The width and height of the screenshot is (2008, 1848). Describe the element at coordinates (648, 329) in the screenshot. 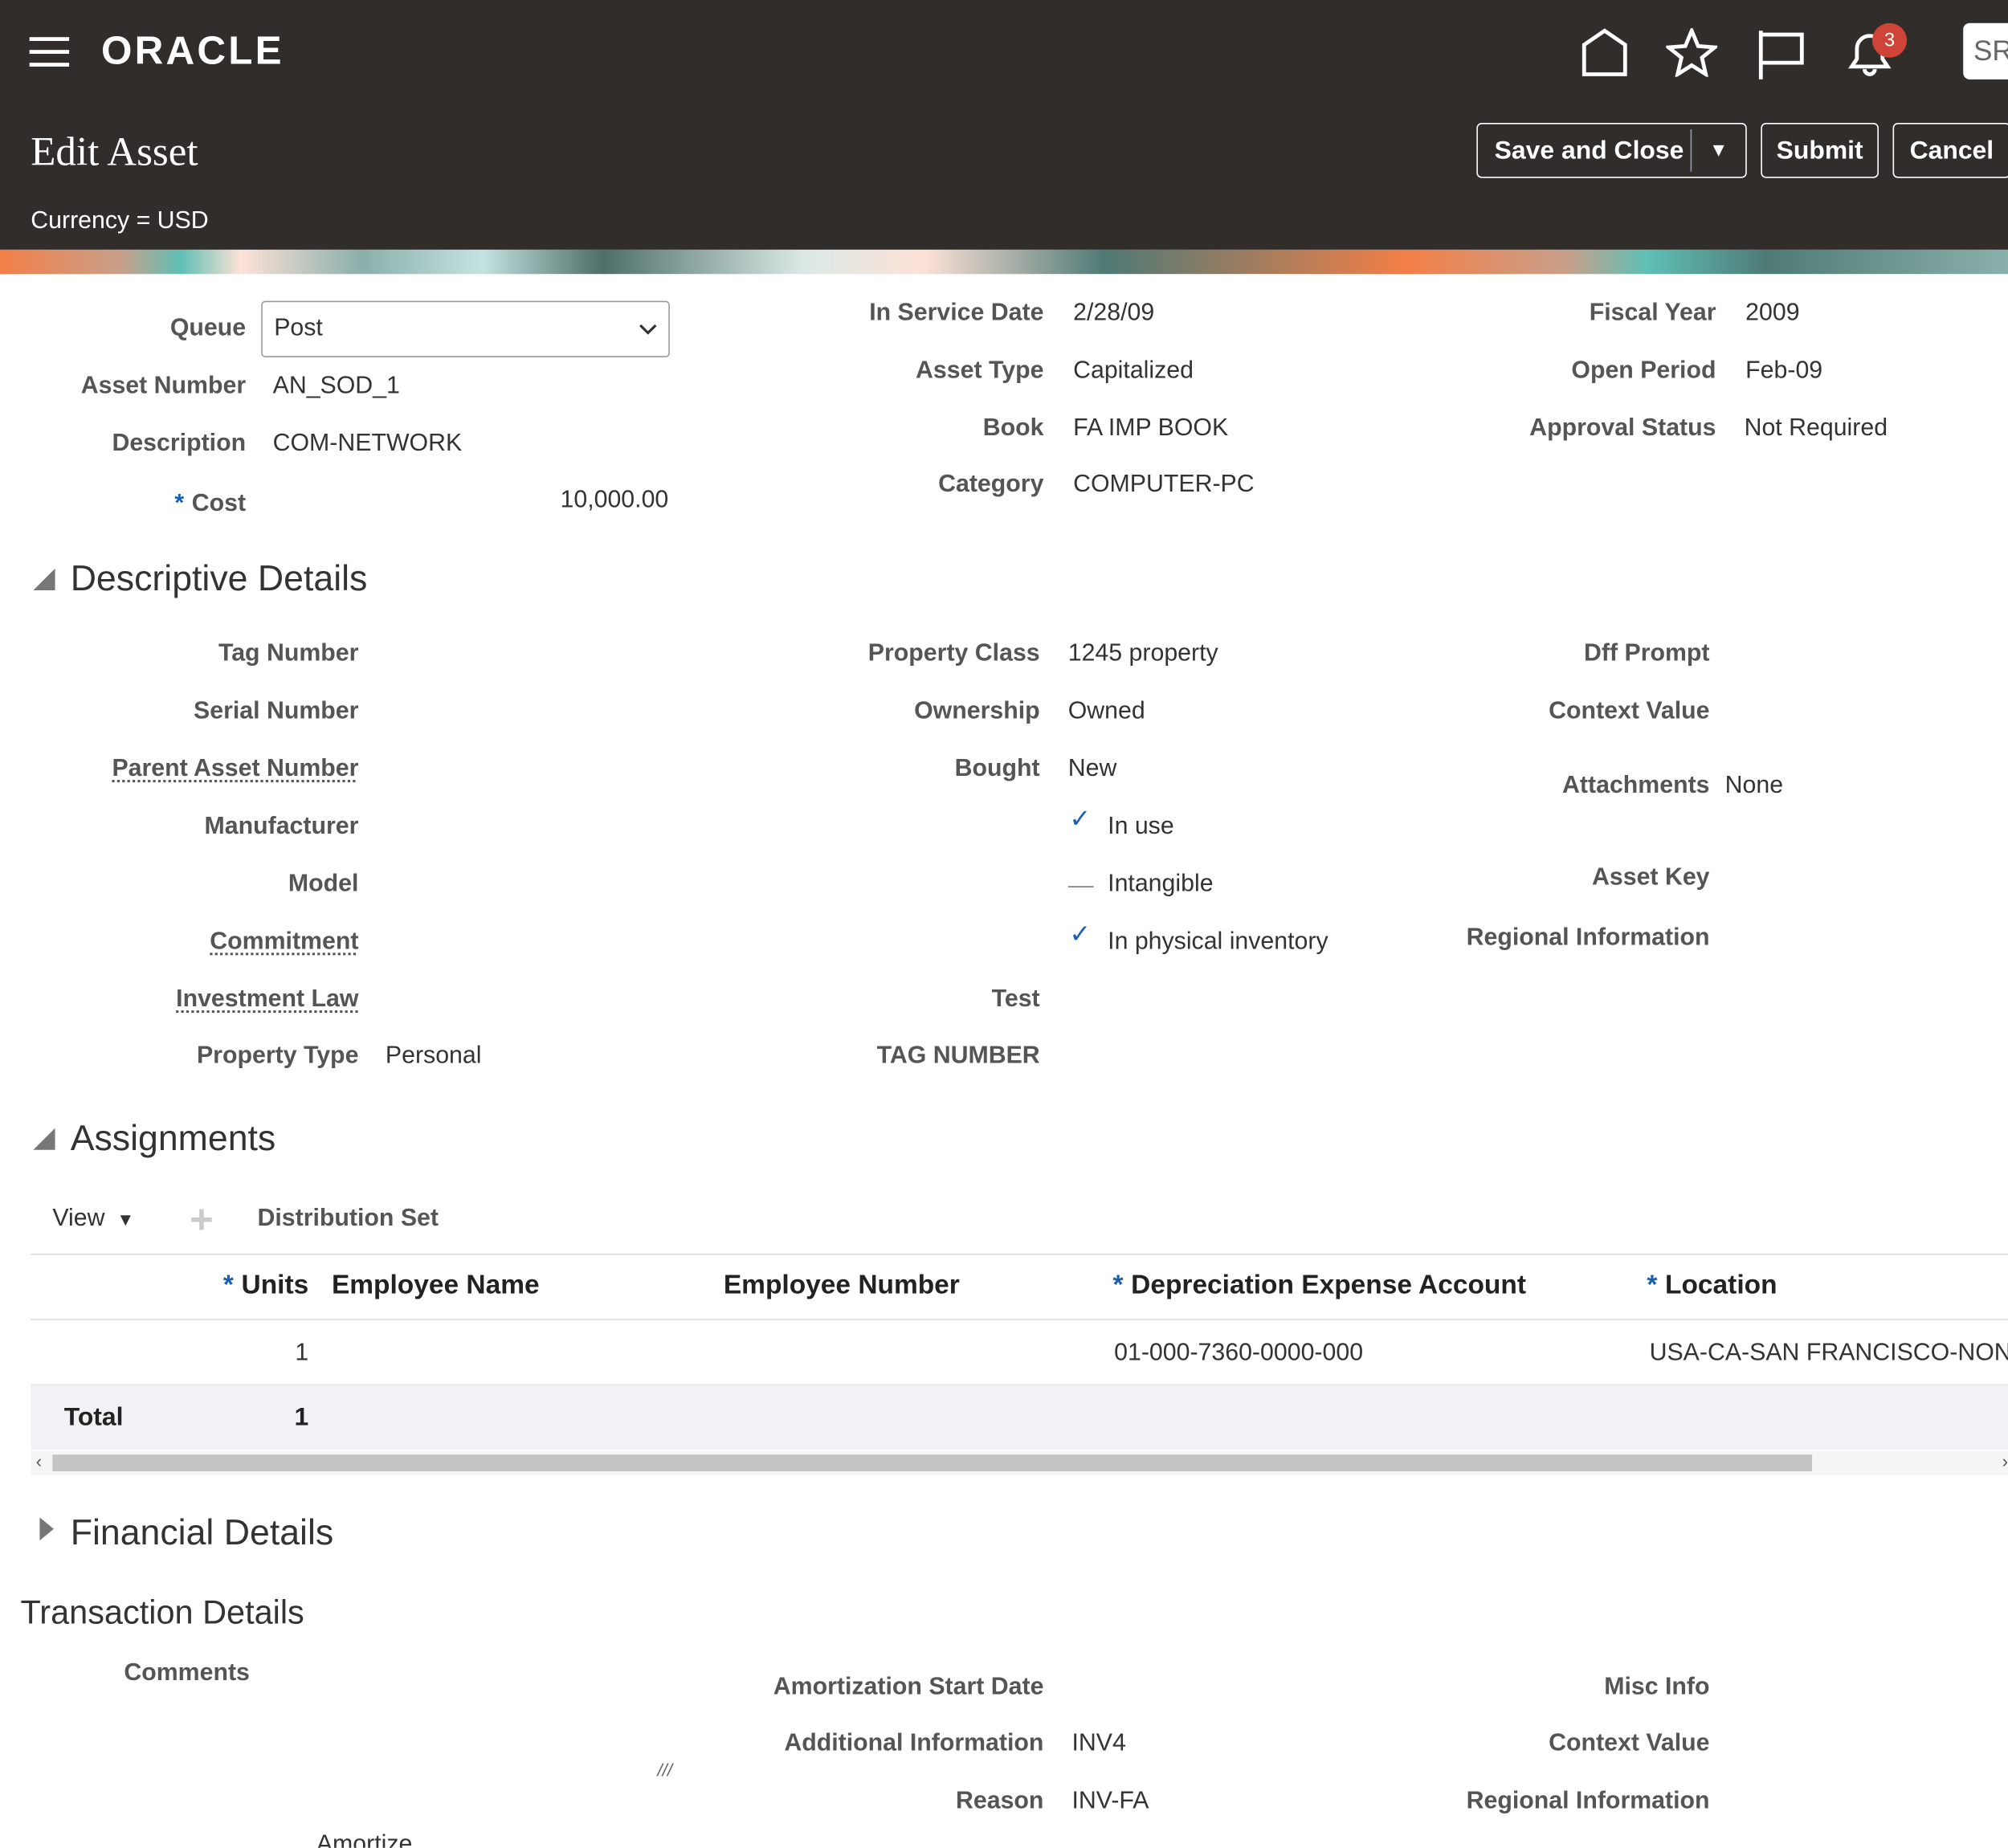

I see `chevron-down-icon` at that location.